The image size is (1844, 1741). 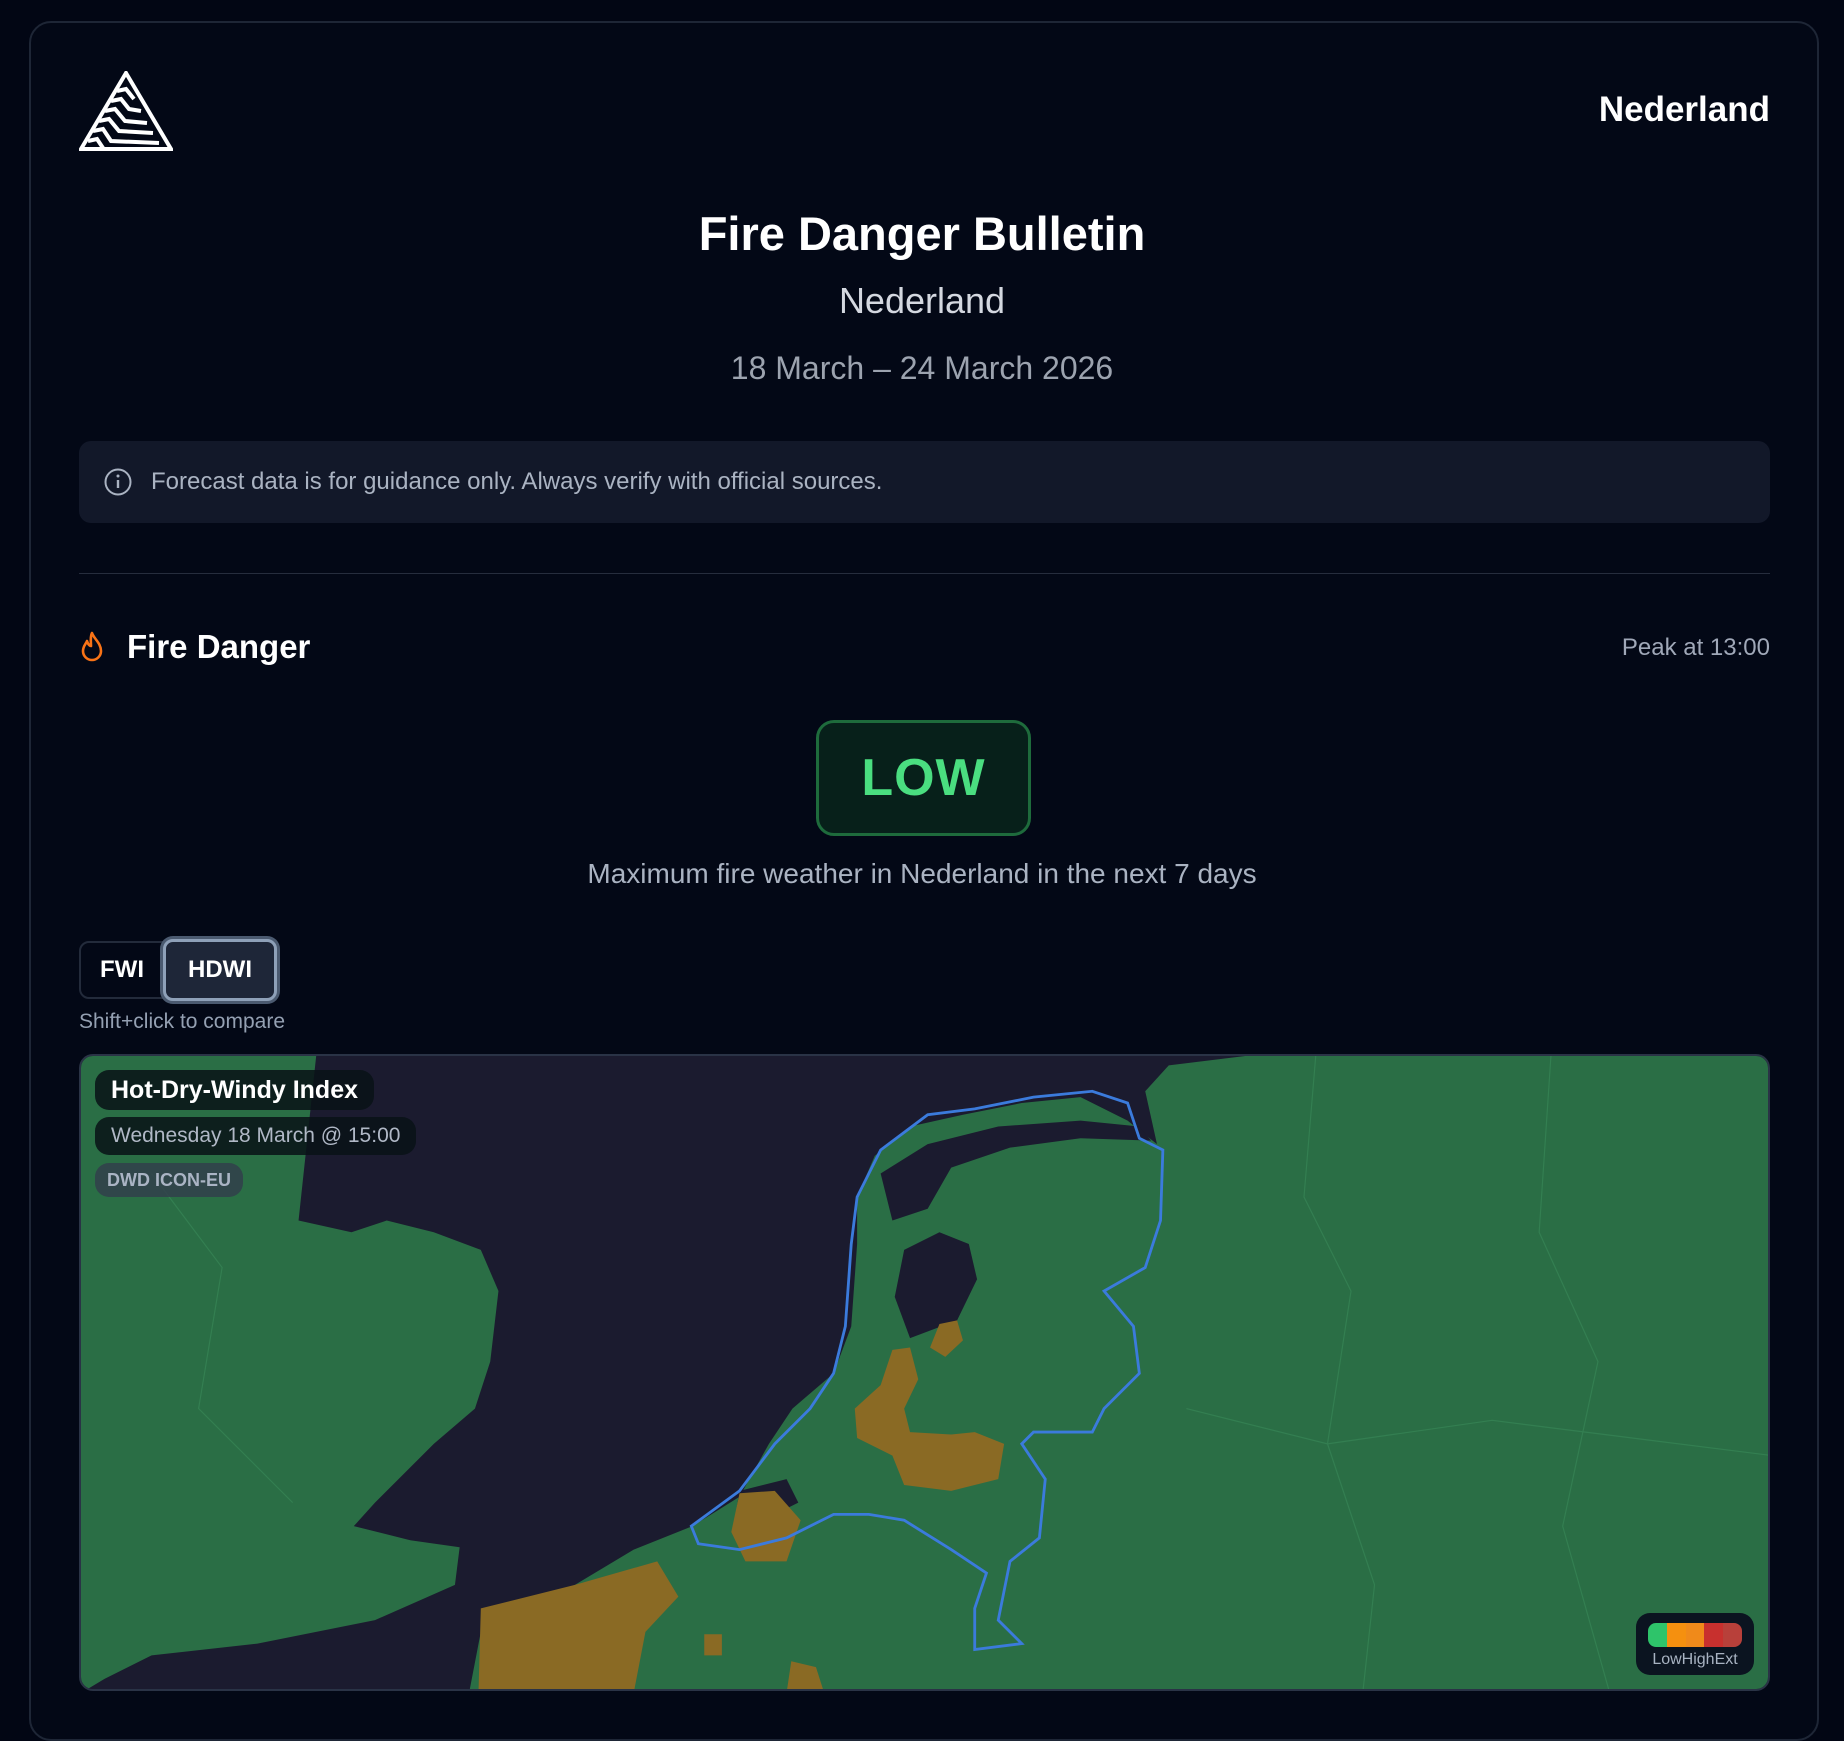 What do you see at coordinates (256, 1136) in the screenshot?
I see `map-valid-time: Wednesday 18 March @ 15:00` at bounding box center [256, 1136].